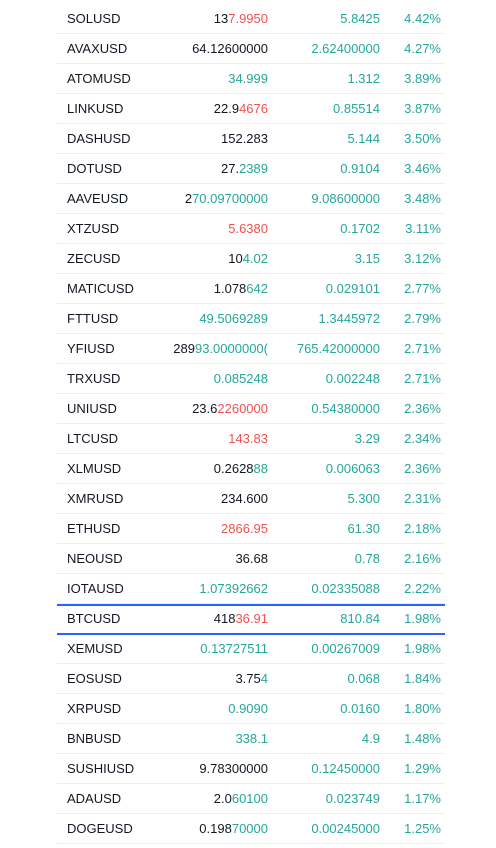  What do you see at coordinates (233, 768) in the screenshot?
I see `last-price-stable-digits: 9.78300000` at bounding box center [233, 768].